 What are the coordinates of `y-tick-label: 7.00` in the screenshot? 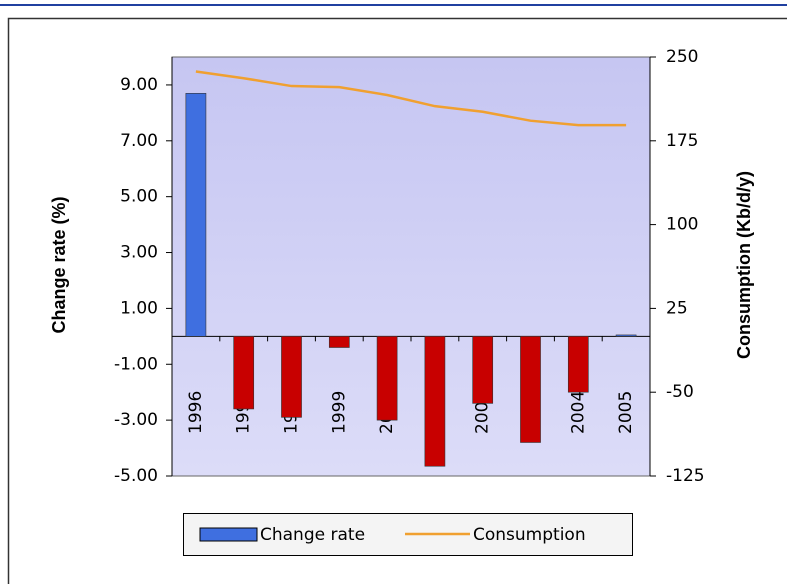 It's located at (139, 141).